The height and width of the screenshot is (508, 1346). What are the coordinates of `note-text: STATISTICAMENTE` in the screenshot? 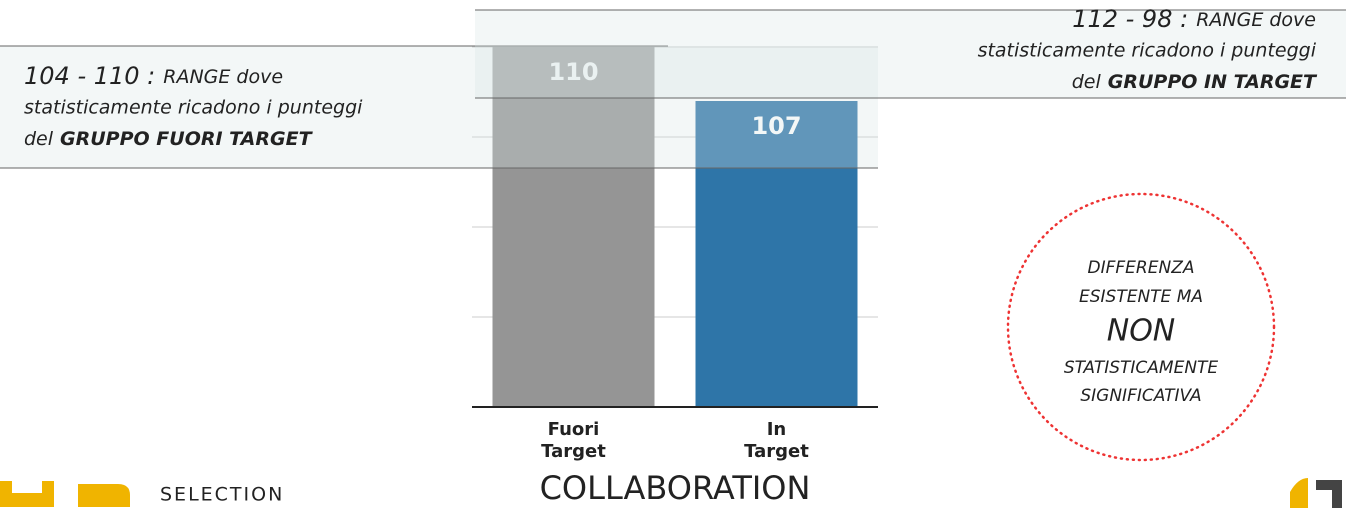 It's located at (1141, 368).